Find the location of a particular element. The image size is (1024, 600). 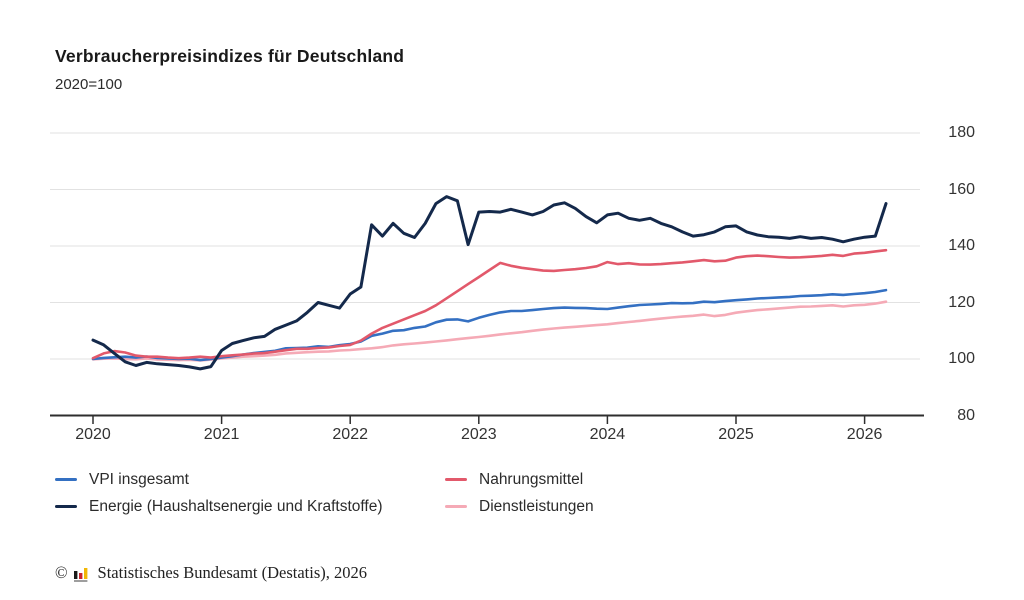

chart-title: Verbraucherpreisindizes für Deutschland is located at coordinates (230, 56).